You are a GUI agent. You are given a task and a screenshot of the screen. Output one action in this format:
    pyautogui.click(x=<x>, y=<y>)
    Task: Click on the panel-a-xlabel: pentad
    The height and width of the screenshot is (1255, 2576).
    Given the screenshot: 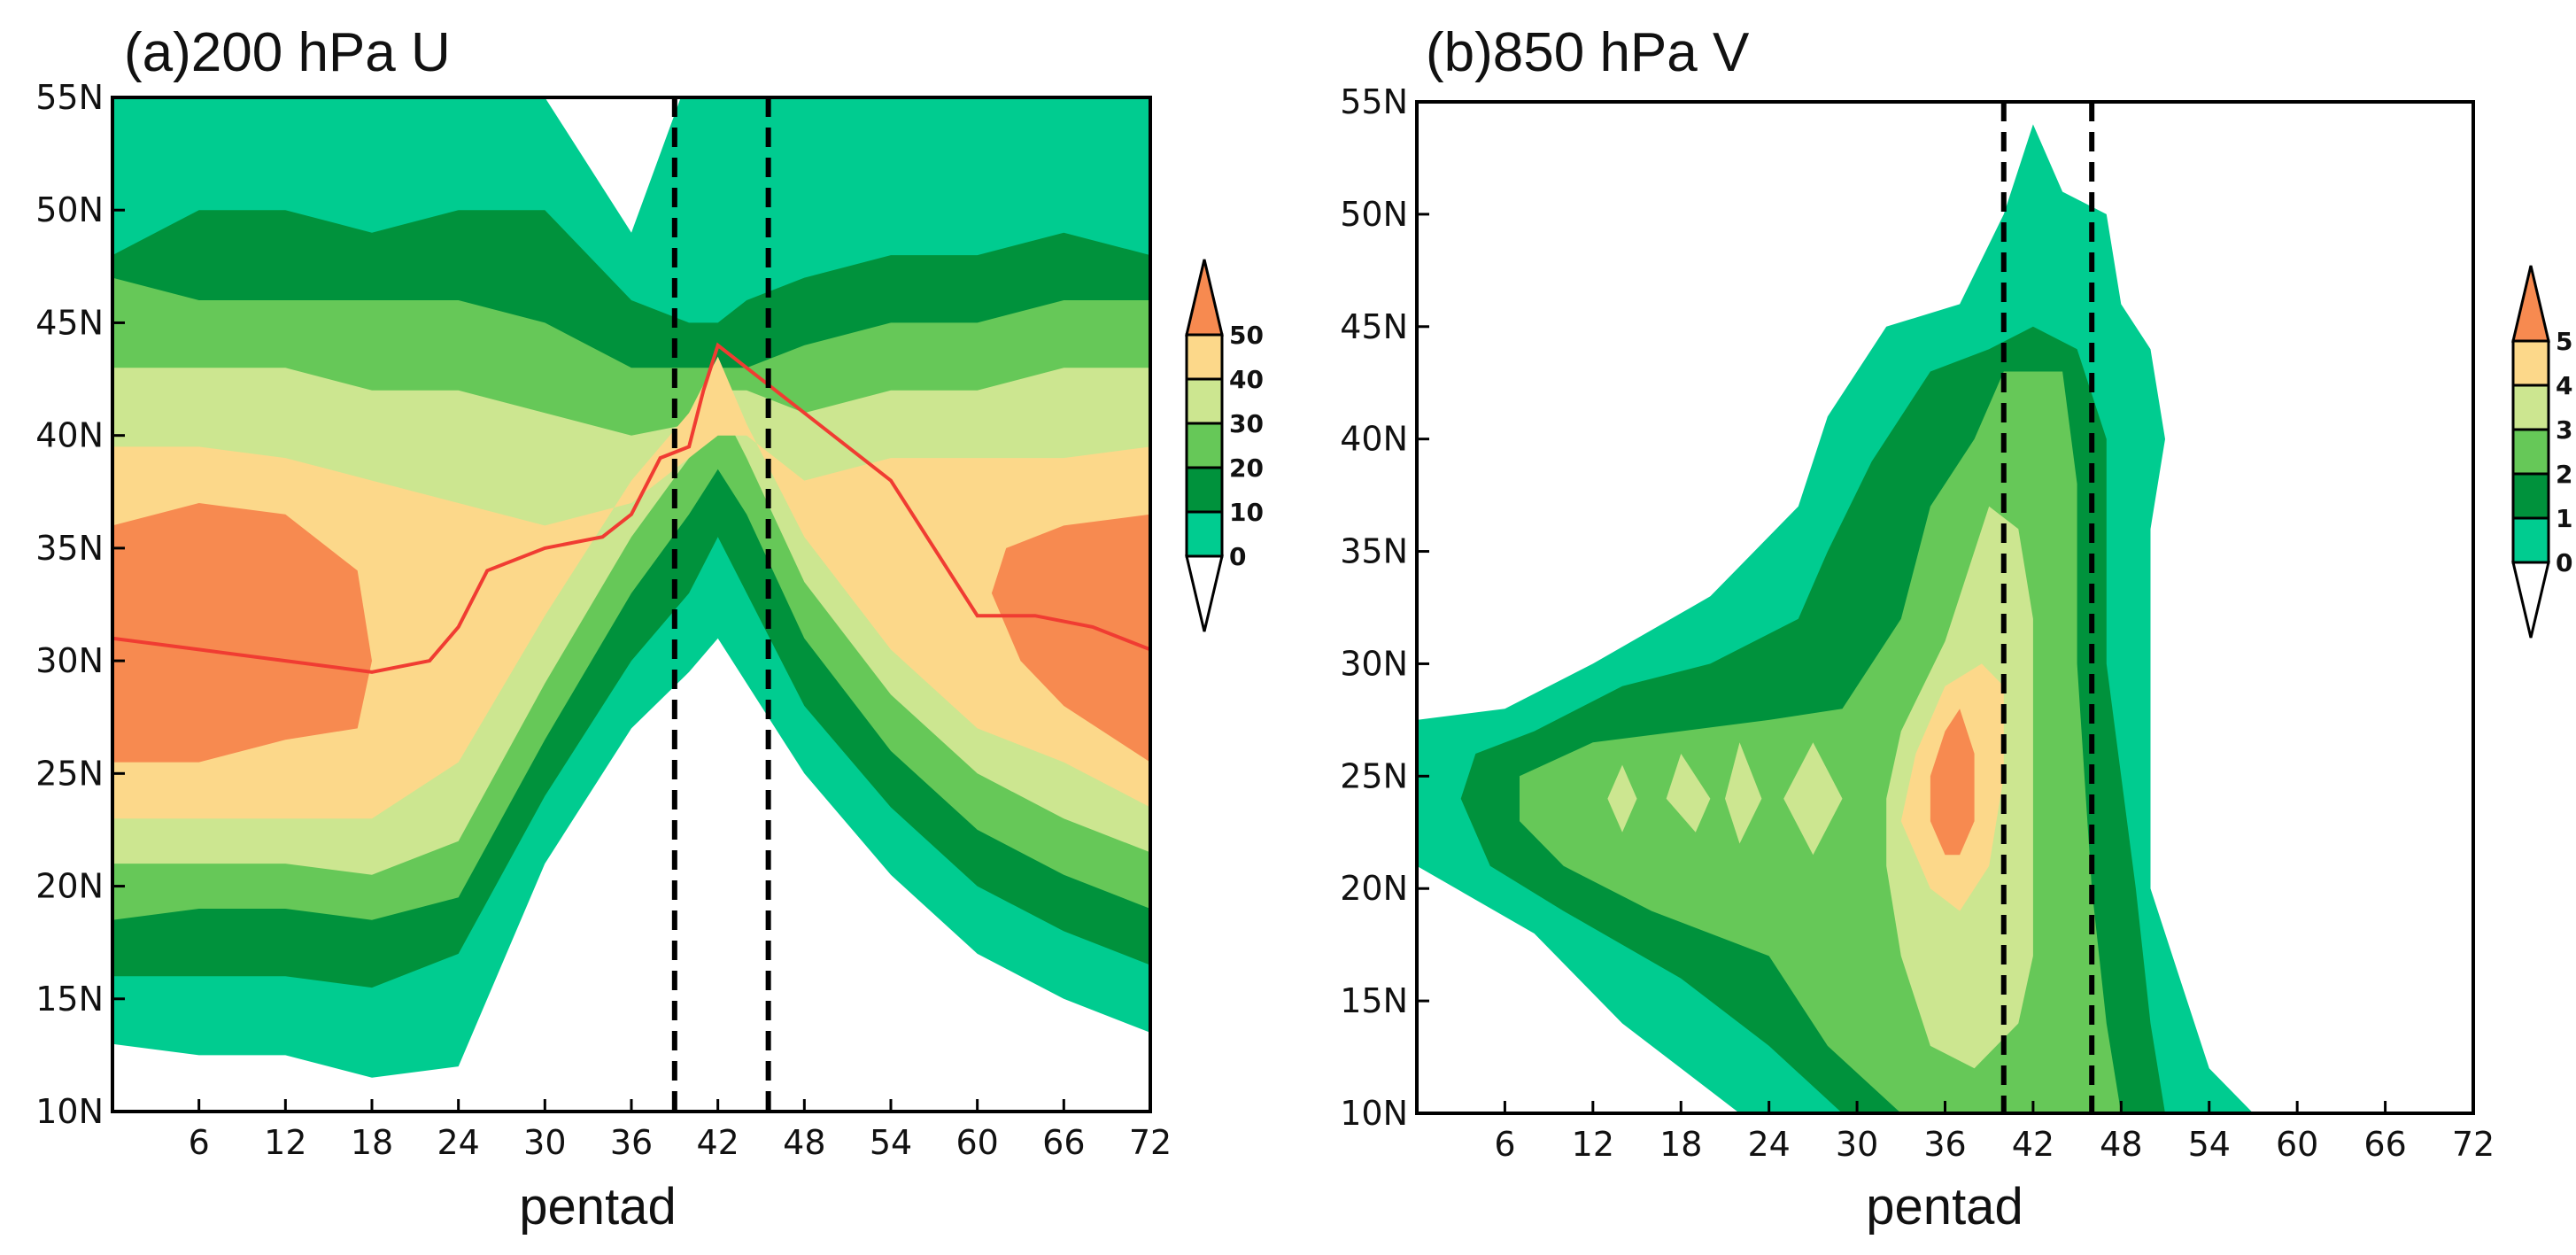 What is the action you would take?
    pyautogui.click(x=597, y=1207)
    